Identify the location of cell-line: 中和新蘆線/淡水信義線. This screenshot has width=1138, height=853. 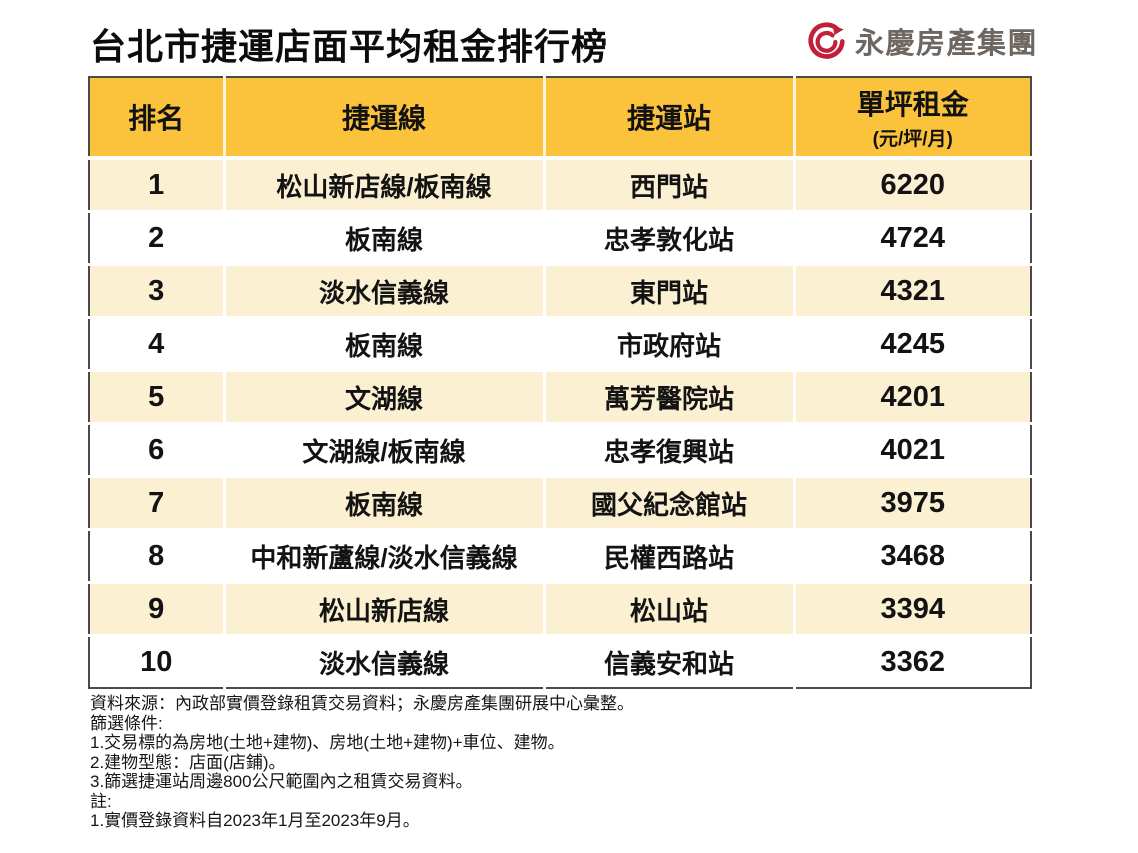
(383, 556).